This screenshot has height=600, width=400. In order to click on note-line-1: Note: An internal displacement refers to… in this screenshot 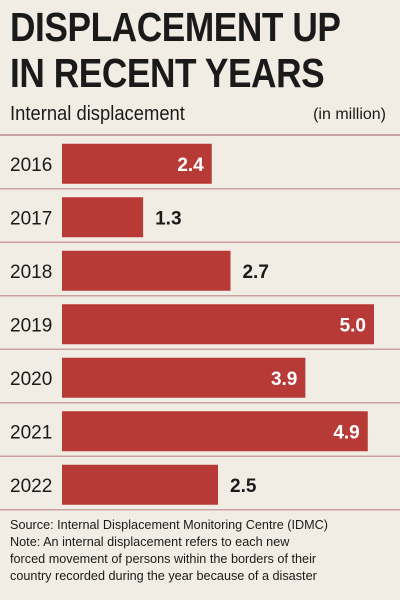, I will do `click(150, 541)`.